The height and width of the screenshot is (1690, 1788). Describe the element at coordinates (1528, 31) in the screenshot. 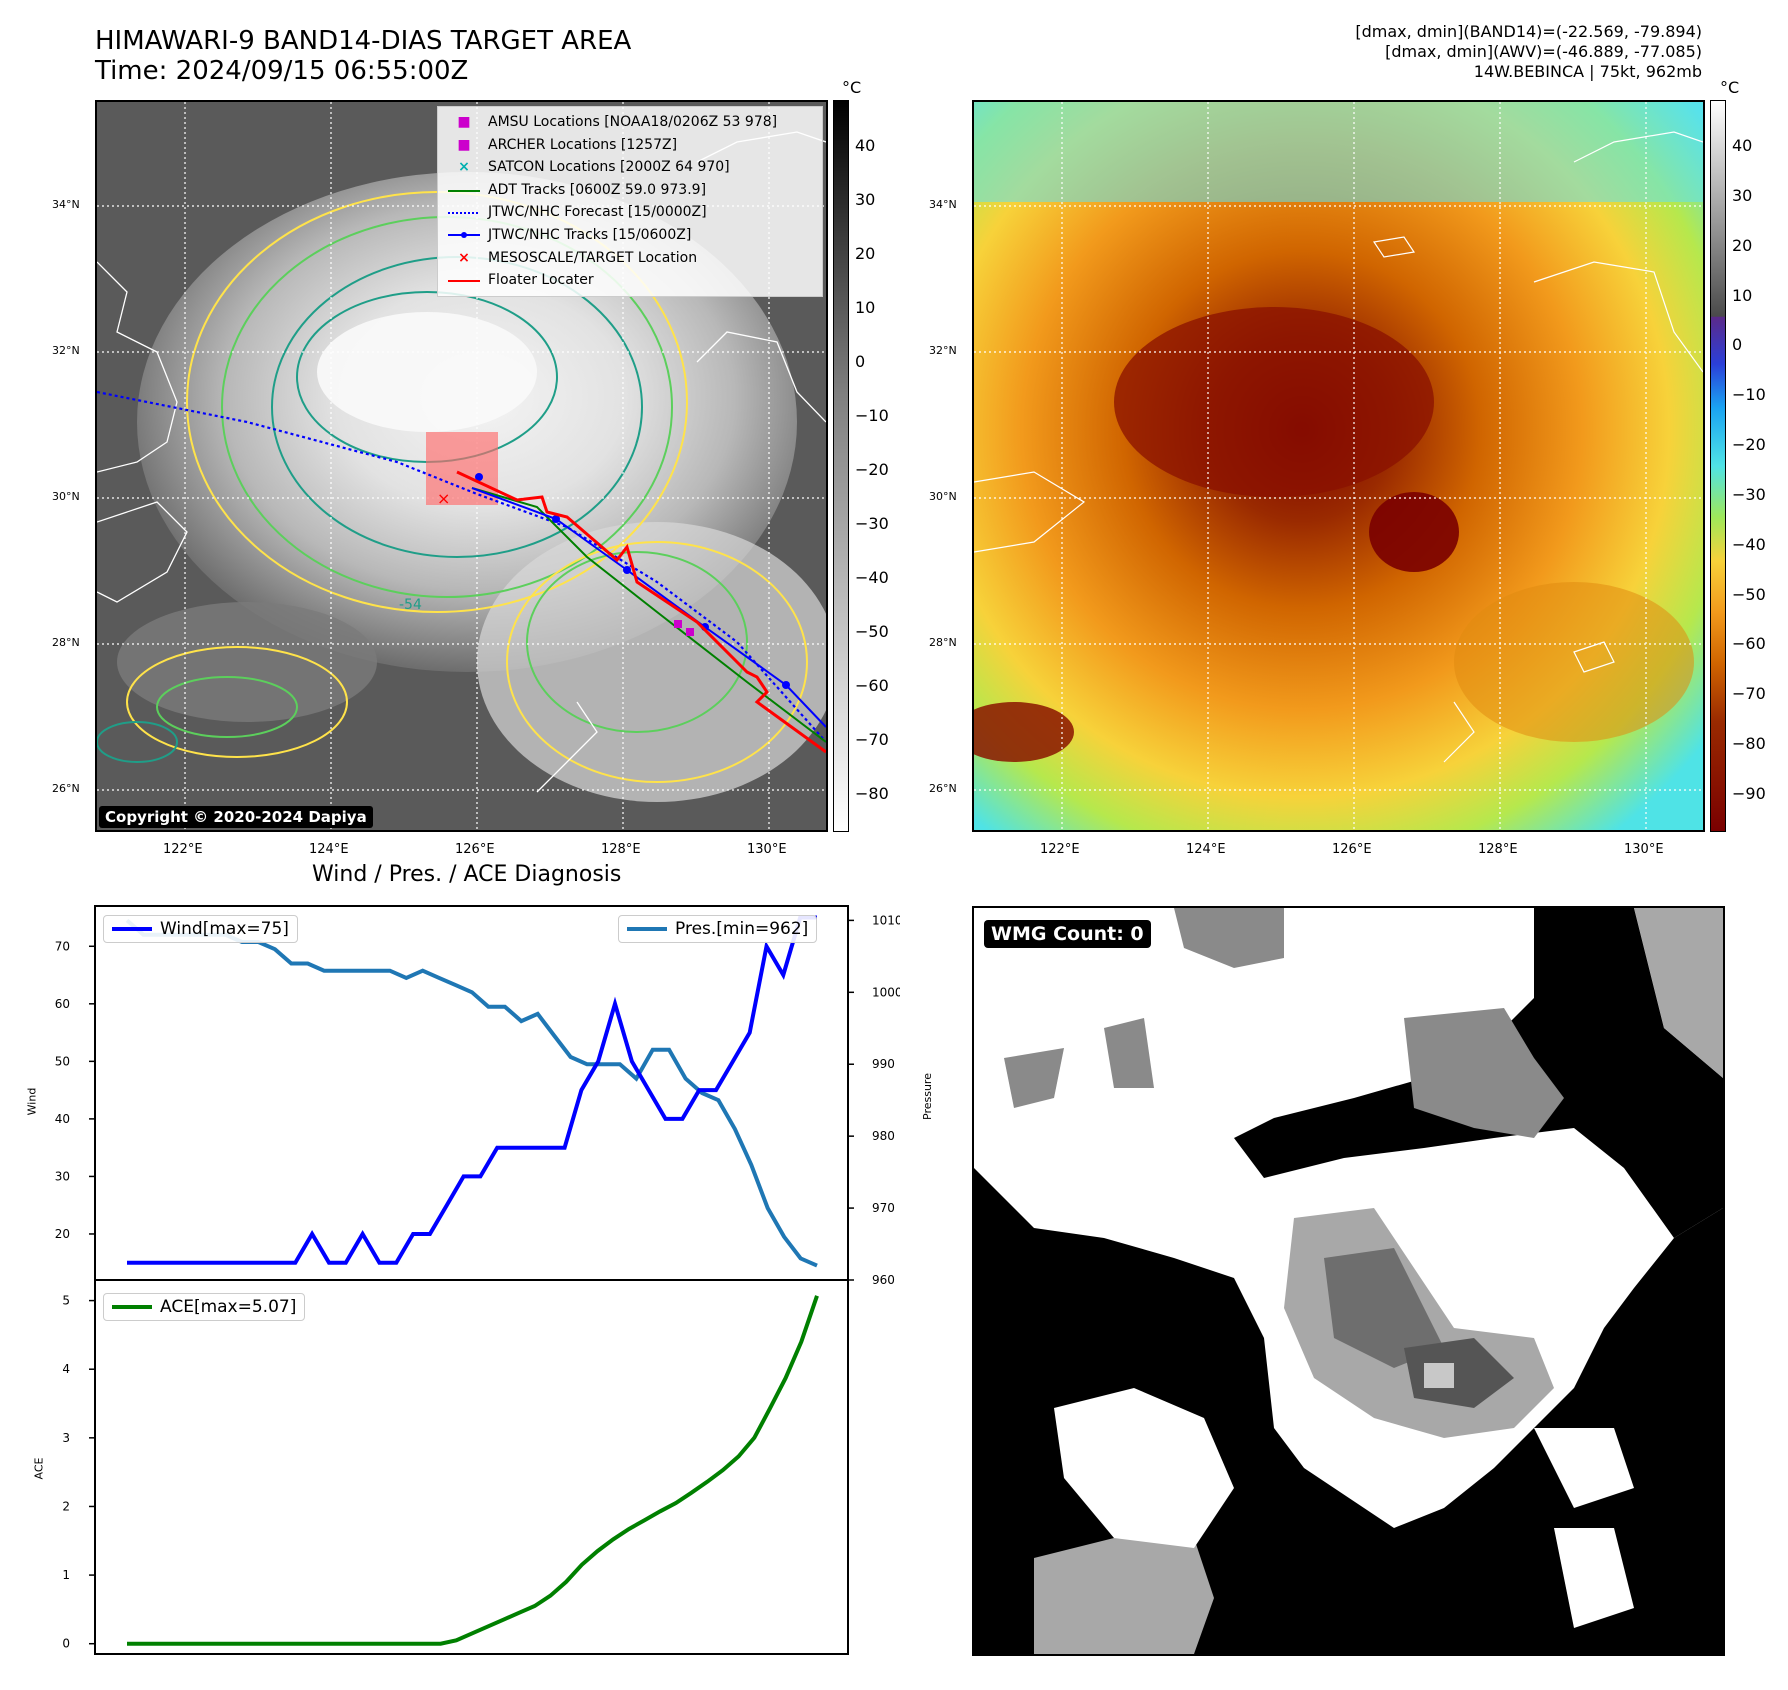

I see `info-band14-range: [dmax, dmin](BAND14)=(-22.569, -79.894)` at that location.